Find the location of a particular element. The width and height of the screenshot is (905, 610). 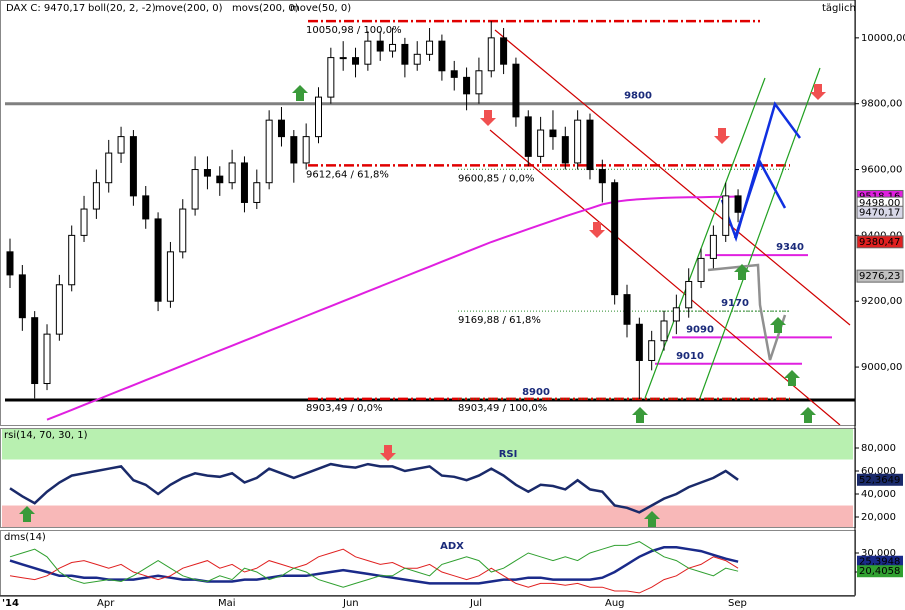

header-text: movs(200, 0) is located at coordinates (265, 8).